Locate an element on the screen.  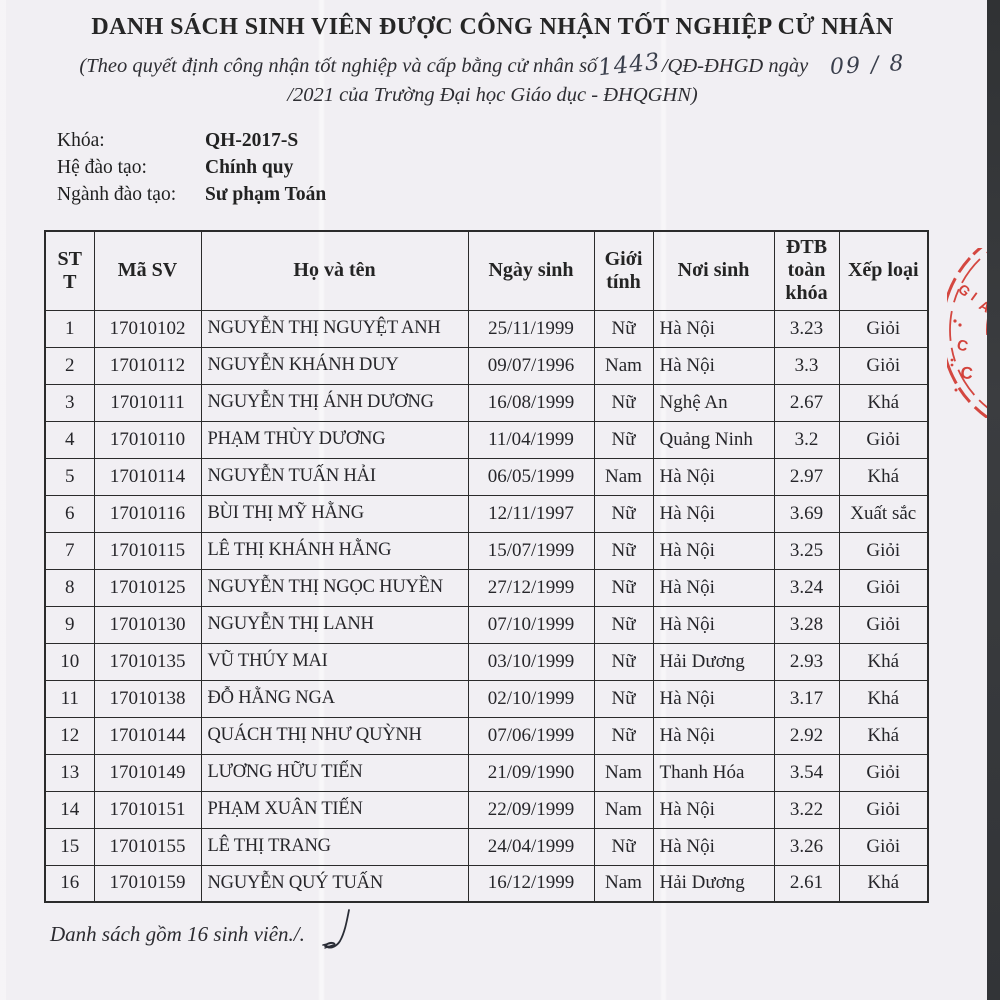
cell-ho-va-ten: NGUYỄN THỊ NGUYỆT ANH is located at coordinates (334, 328).